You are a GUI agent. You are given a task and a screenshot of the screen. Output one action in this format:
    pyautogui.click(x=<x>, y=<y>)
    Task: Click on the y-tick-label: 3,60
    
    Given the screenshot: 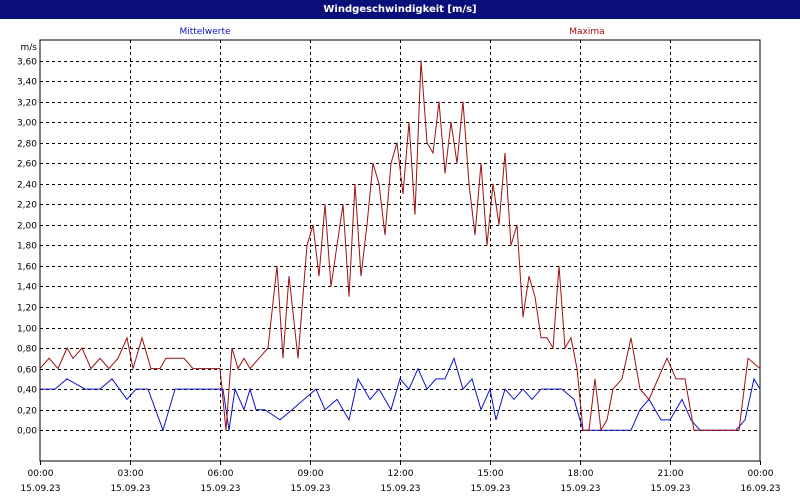 What is the action you would take?
    pyautogui.click(x=27, y=63)
    